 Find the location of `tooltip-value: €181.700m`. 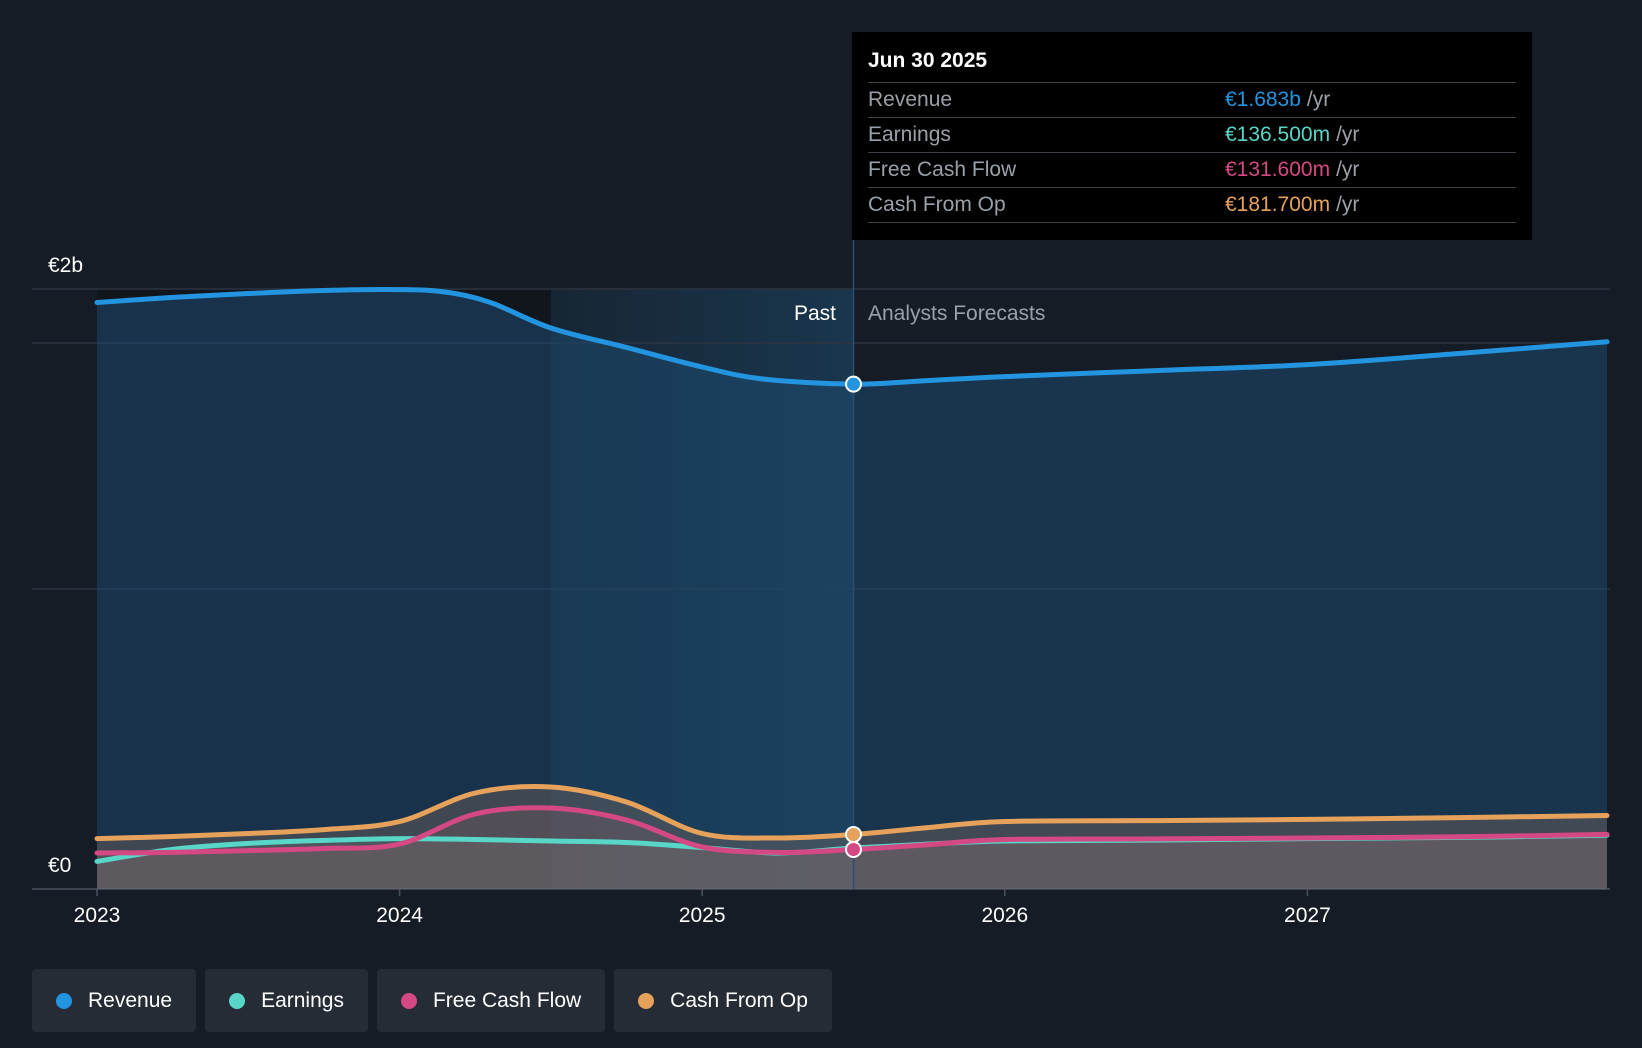

tooltip-value: €181.700m is located at coordinates (1278, 204).